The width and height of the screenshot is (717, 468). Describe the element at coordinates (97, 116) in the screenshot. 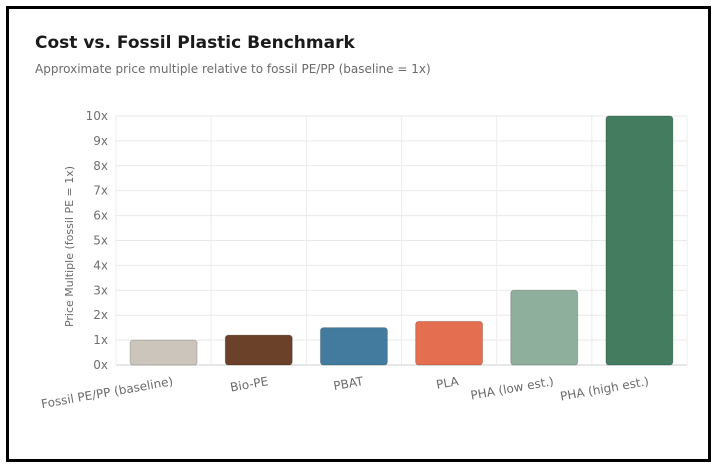

I see `y-tick-label: 10x` at that location.